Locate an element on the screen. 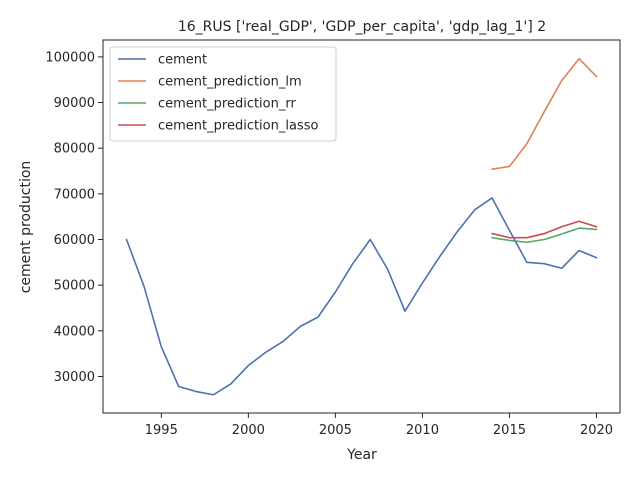 This screenshot has height=480, width=640. y-tick-label: 100000 is located at coordinates (70, 57).